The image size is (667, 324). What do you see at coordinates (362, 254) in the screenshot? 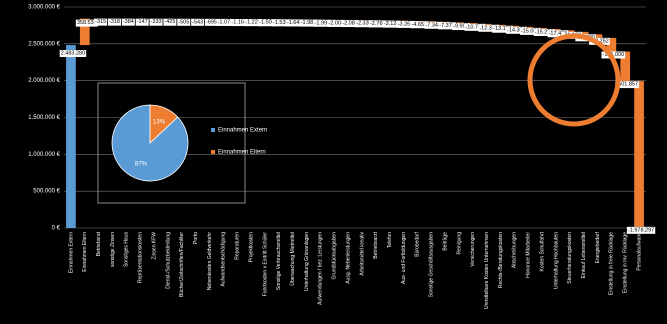
I see `x-tick-label: Arbeitsmittel kreativ` at bounding box center [362, 254].